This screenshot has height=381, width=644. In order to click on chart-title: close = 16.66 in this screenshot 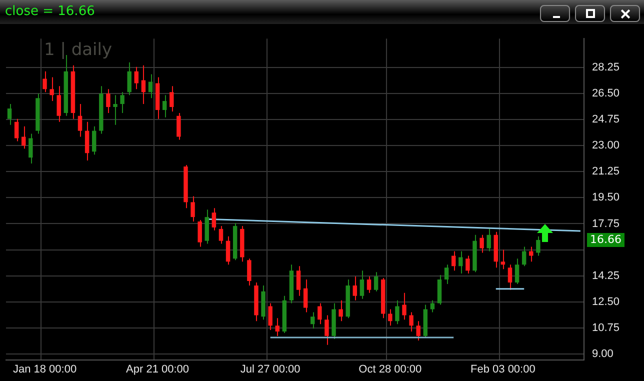, I will do `click(50, 11)`.